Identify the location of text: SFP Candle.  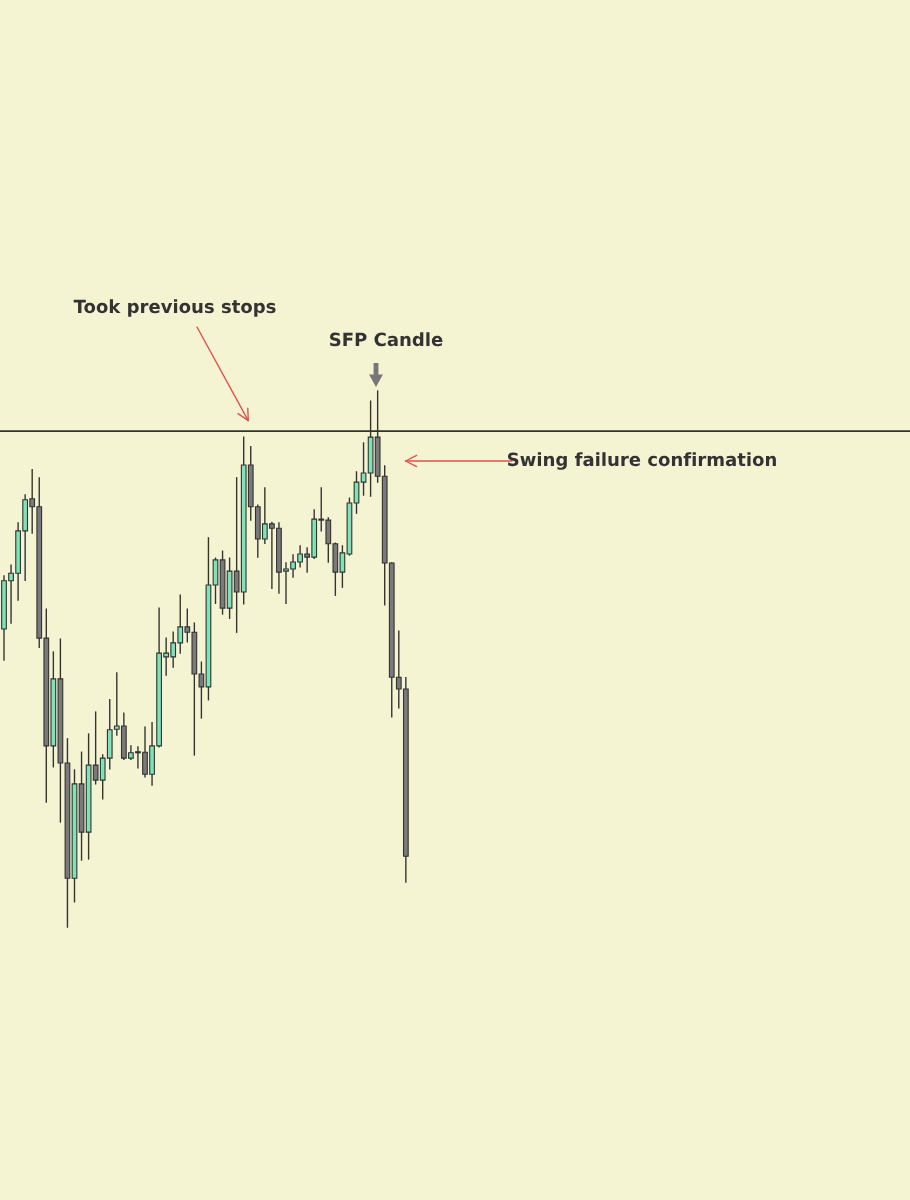
(386, 339).